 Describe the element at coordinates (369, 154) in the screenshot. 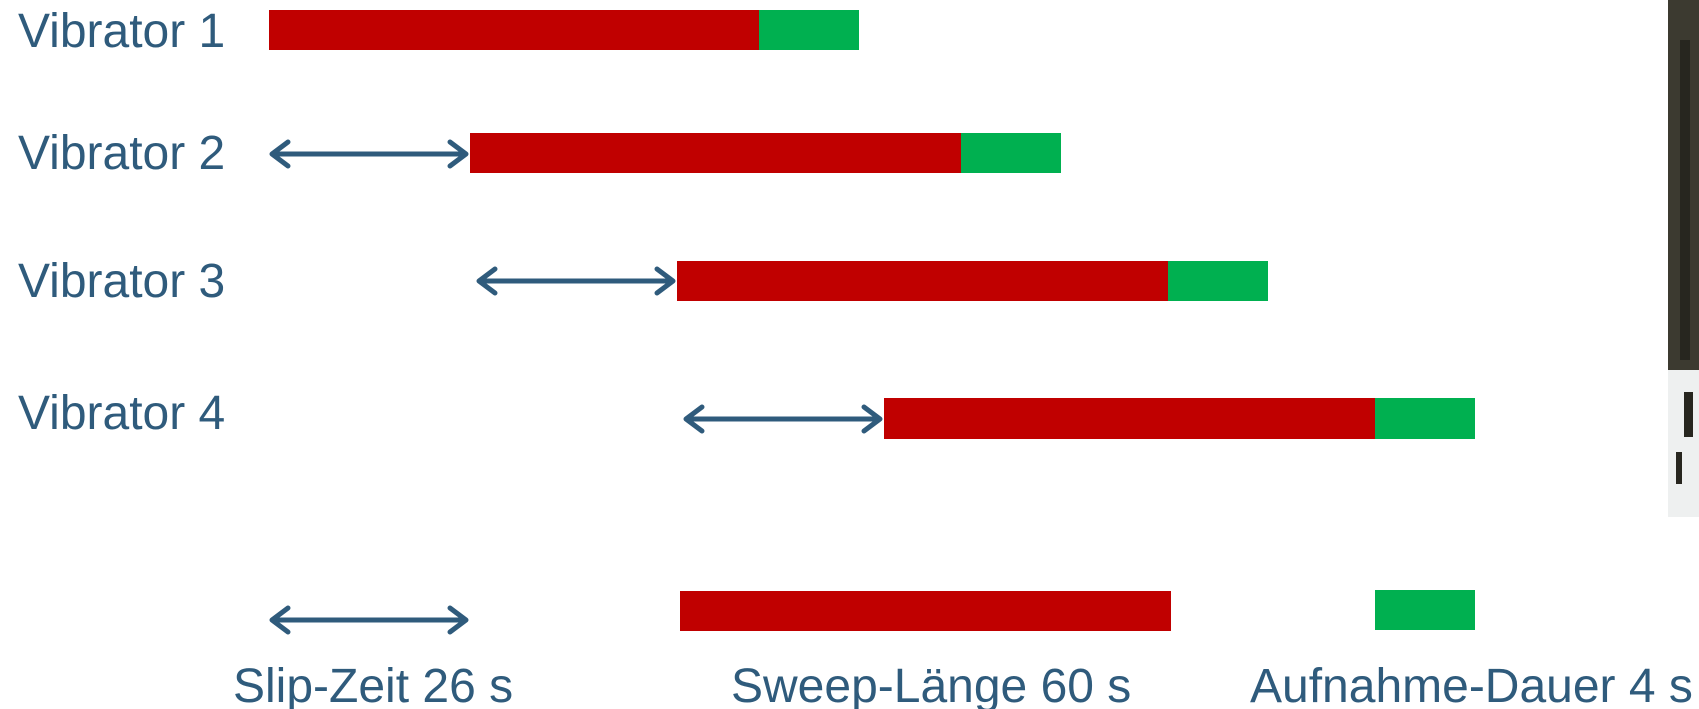

I see `vibrator-2-slip-arrow` at that location.